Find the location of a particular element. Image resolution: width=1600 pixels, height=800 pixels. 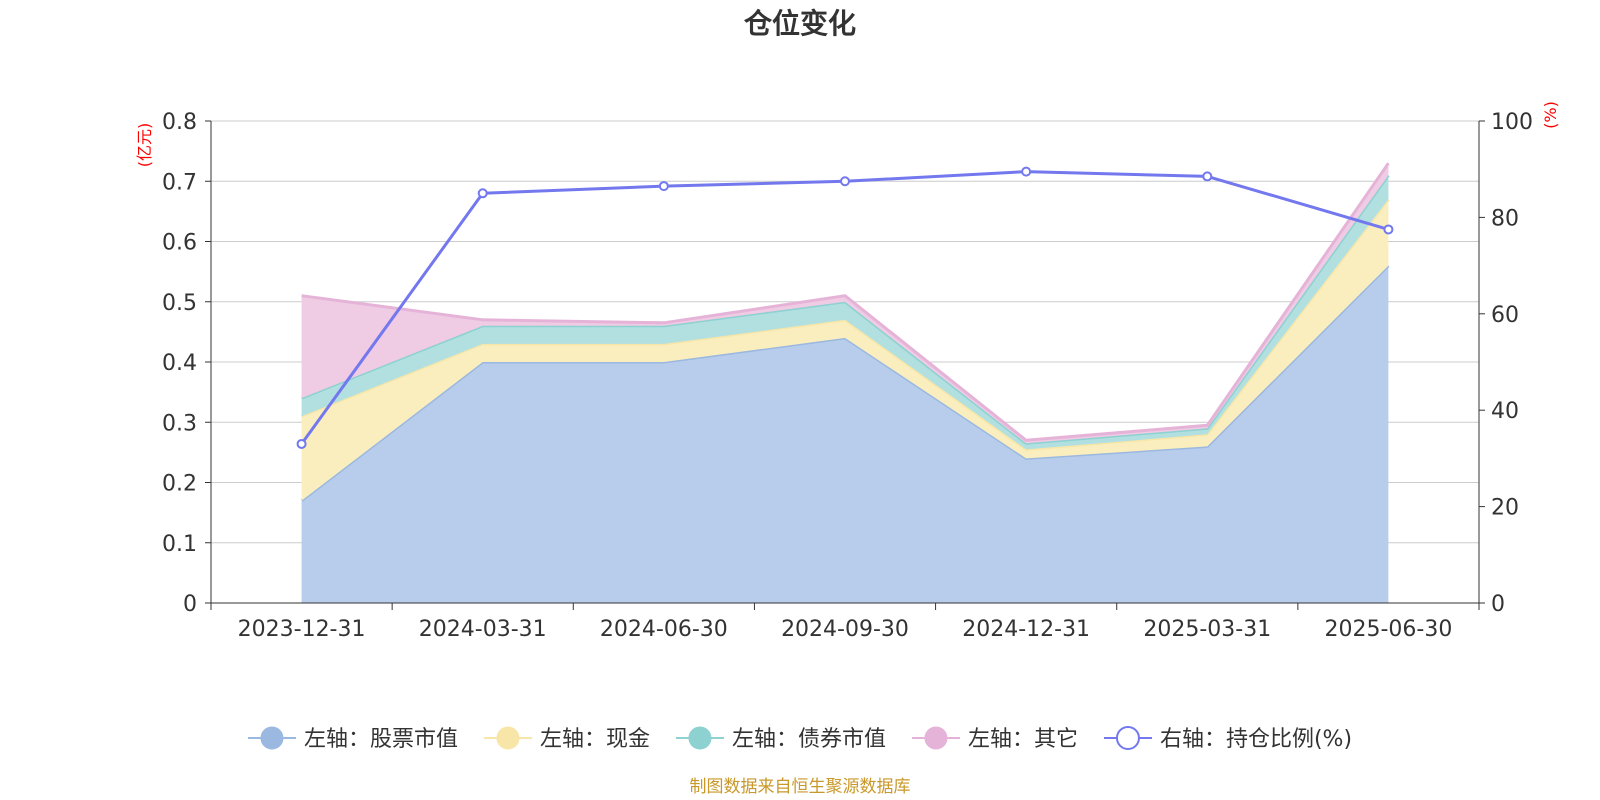

legend-label: 左轴：股票市值 is located at coordinates (381, 739).